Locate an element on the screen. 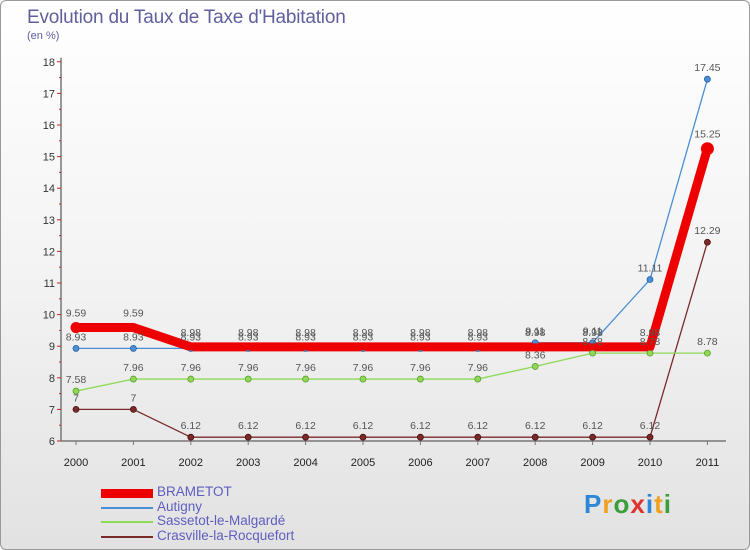 This screenshot has width=750, height=550. legend-label: Autigny is located at coordinates (180, 506).